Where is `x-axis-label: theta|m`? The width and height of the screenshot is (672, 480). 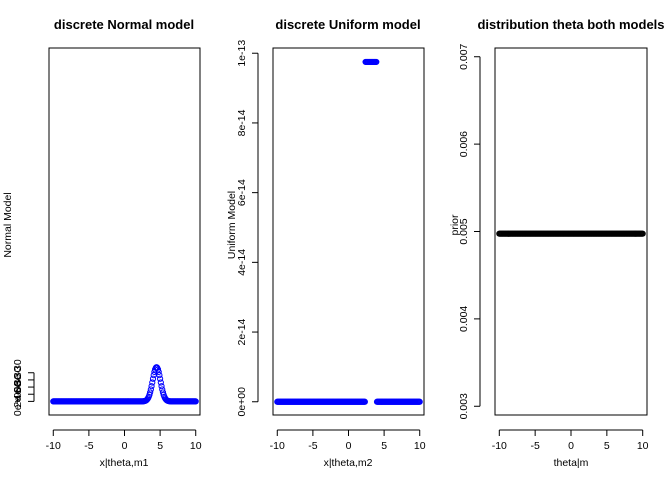
x-axis-label: theta|m is located at coordinates (571, 463).